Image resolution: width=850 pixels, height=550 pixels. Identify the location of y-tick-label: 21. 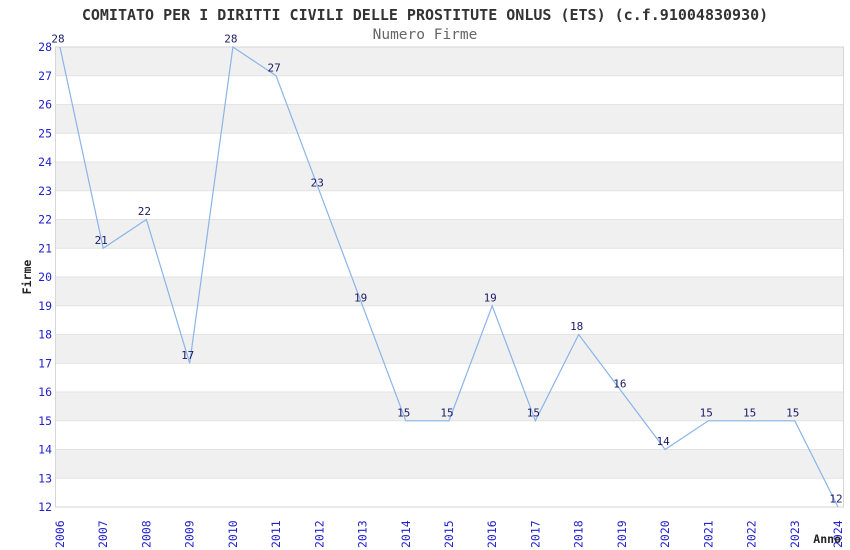
(45, 248).